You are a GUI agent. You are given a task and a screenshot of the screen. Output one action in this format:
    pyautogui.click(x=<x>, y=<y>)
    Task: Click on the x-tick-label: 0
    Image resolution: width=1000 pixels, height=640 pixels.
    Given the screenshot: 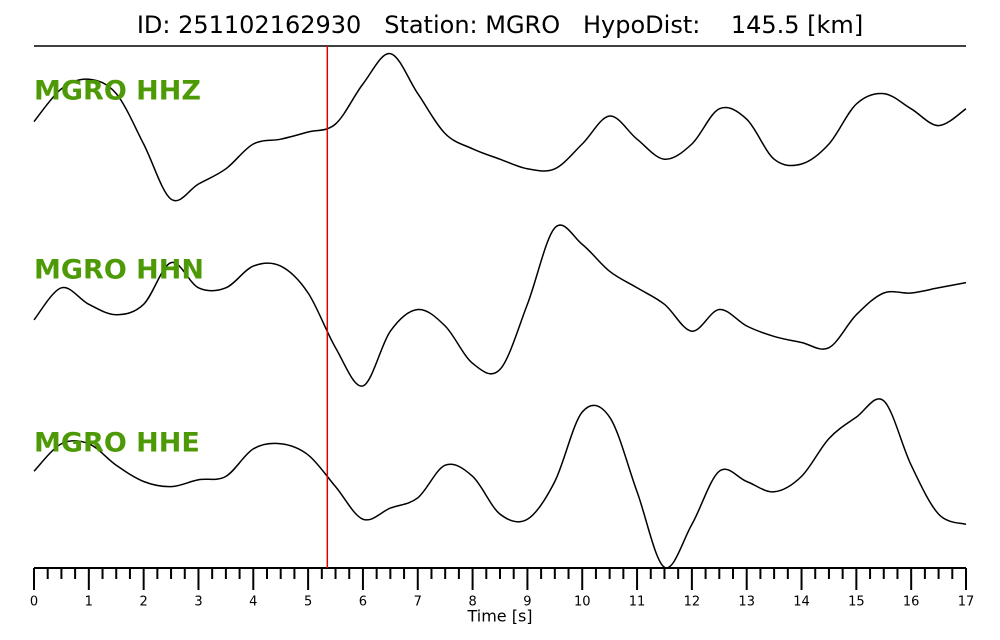 What is the action you would take?
    pyautogui.click(x=34, y=602)
    